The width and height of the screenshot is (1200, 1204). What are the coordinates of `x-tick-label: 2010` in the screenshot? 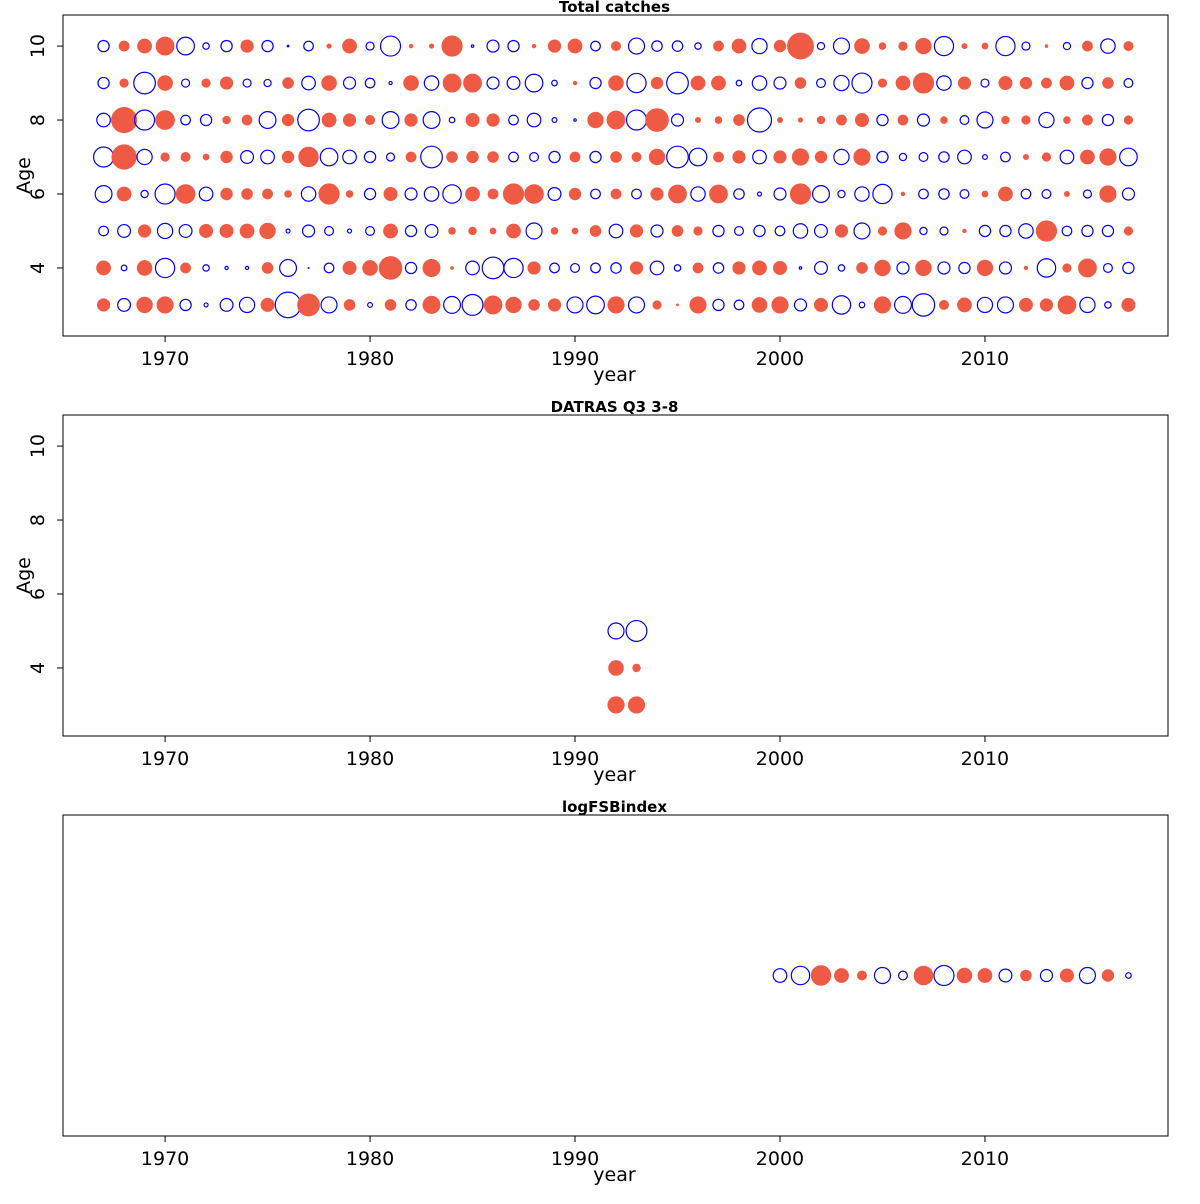 It's located at (985, 359).